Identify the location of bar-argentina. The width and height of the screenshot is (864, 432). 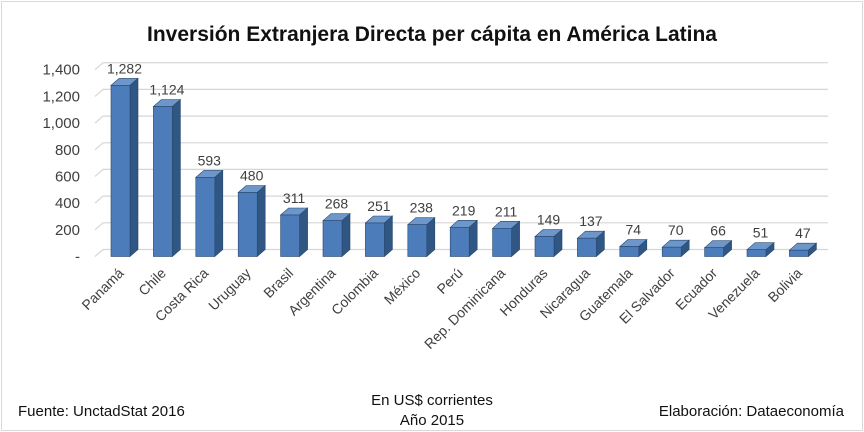
(336, 235).